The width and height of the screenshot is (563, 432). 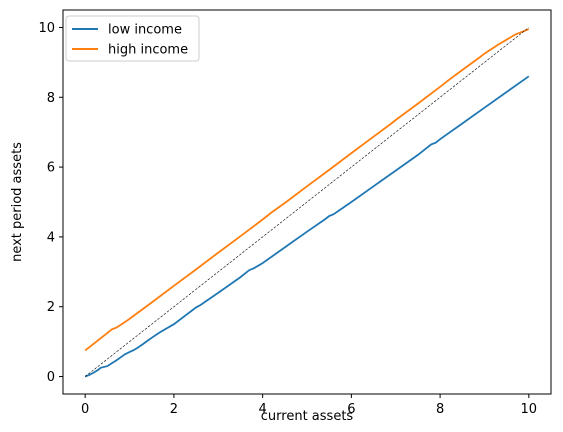 What do you see at coordinates (307, 416) in the screenshot?
I see `x-axis-label: current assets` at bounding box center [307, 416].